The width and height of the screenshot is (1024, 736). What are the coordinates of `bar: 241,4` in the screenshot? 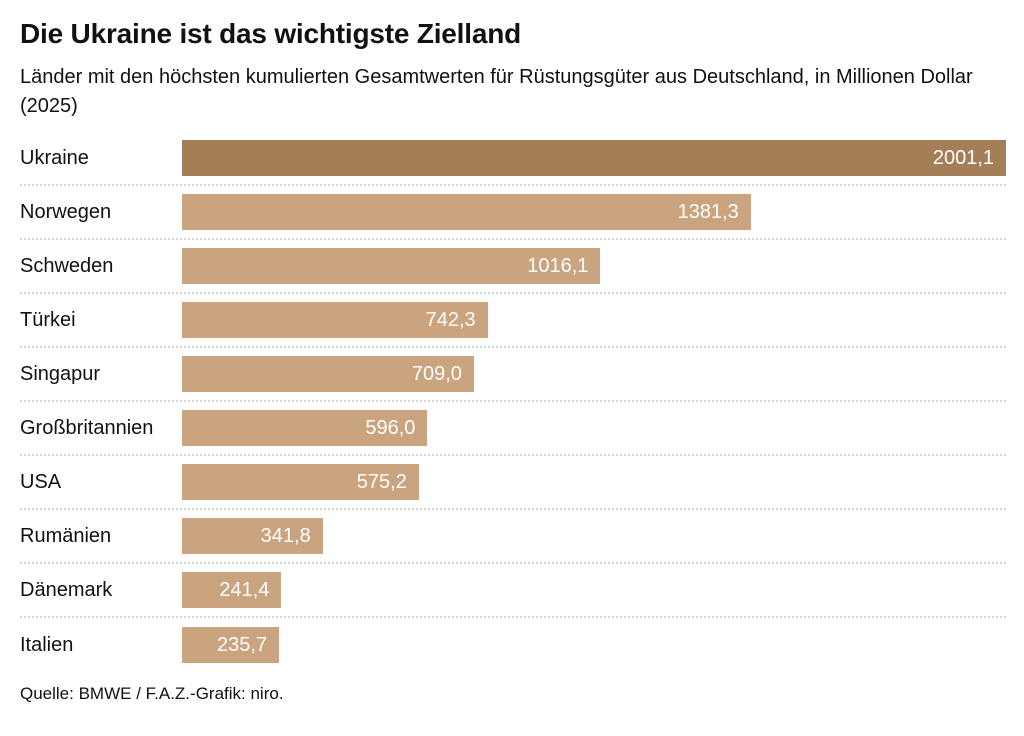 It's located at (232, 590).